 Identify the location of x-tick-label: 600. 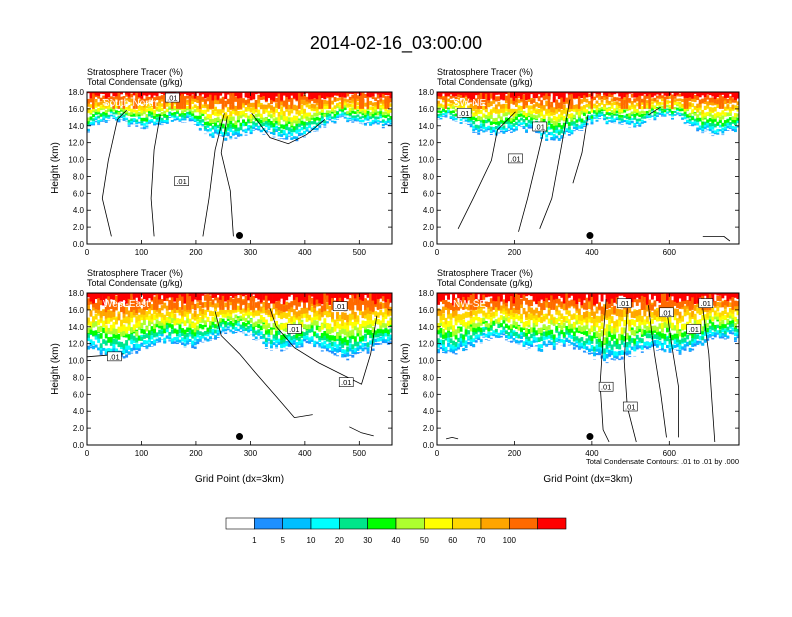
(670, 252).